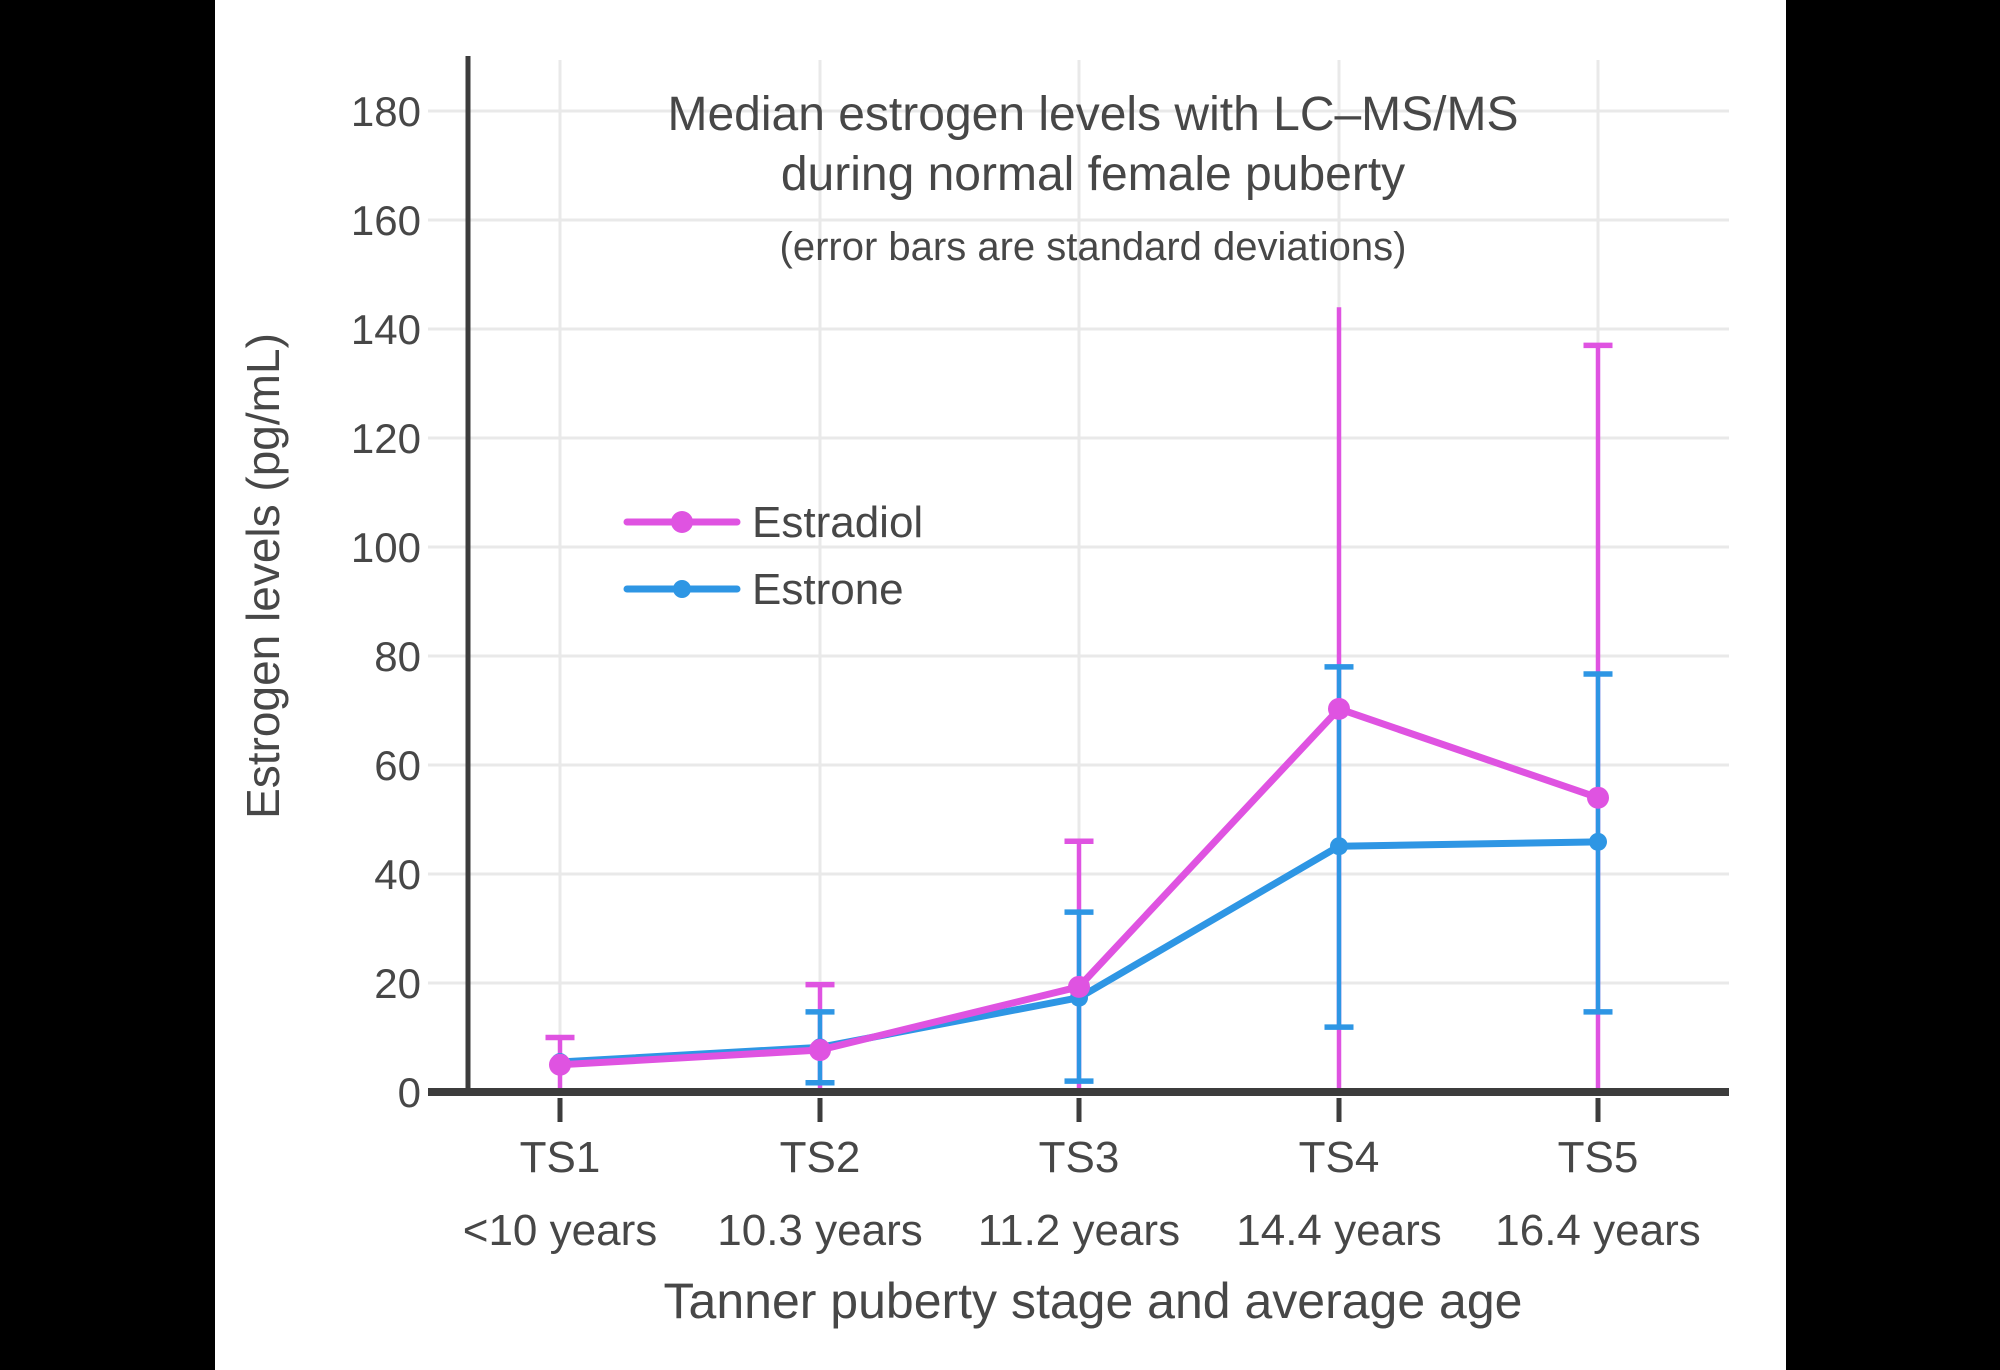 The height and width of the screenshot is (1370, 2000). I want to click on y-tick-label: 60, so click(397, 765).